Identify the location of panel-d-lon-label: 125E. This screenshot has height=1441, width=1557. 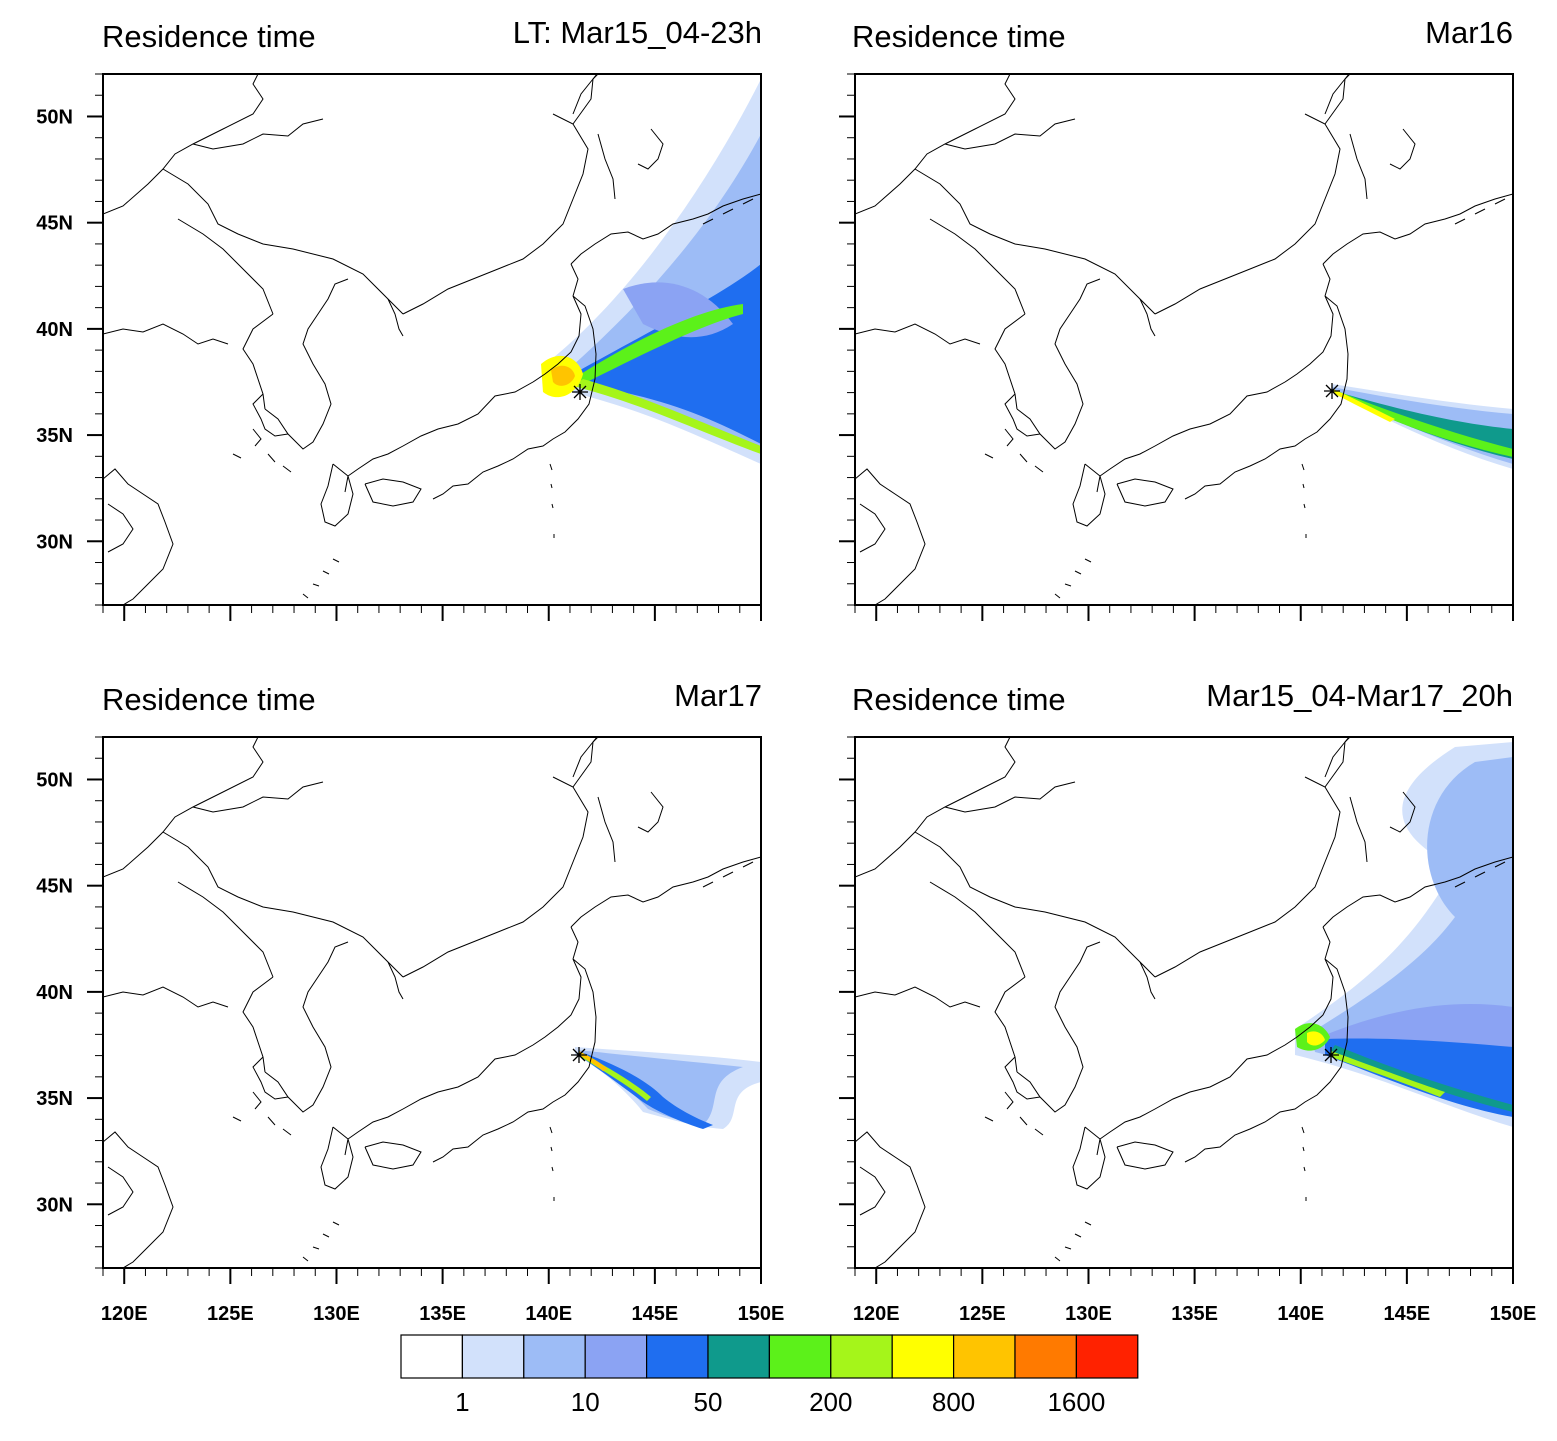
(982, 1314).